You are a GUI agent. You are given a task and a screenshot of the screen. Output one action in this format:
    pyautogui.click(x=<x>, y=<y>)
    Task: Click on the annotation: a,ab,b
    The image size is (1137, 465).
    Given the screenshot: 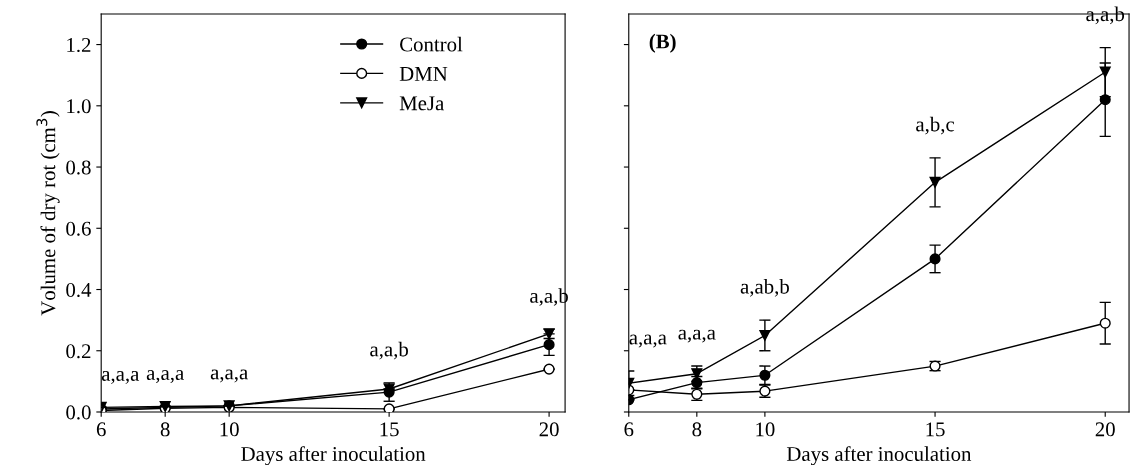 What is the action you would take?
    pyautogui.click(x=764, y=288)
    